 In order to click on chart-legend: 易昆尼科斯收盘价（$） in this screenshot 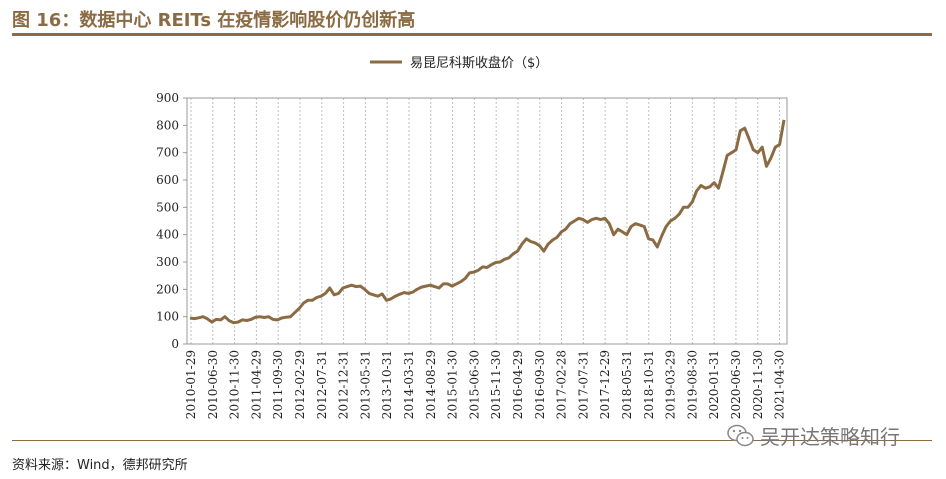, I will do `click(459, 63)`.